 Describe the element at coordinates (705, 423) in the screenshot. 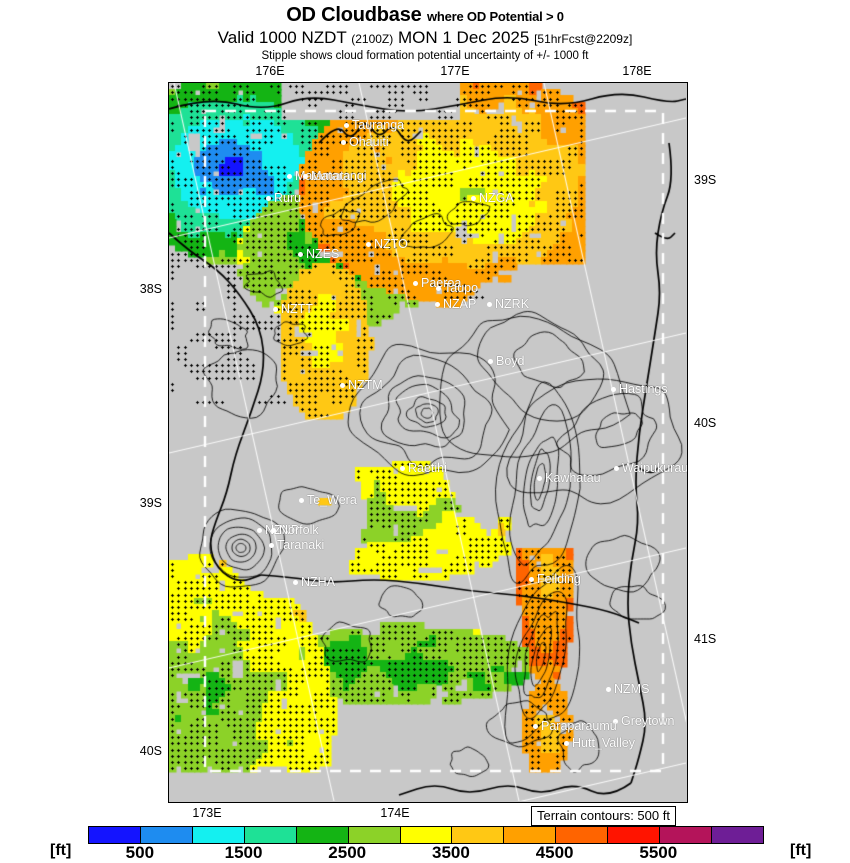

I see `axis-tick-right: 40S` at that location.